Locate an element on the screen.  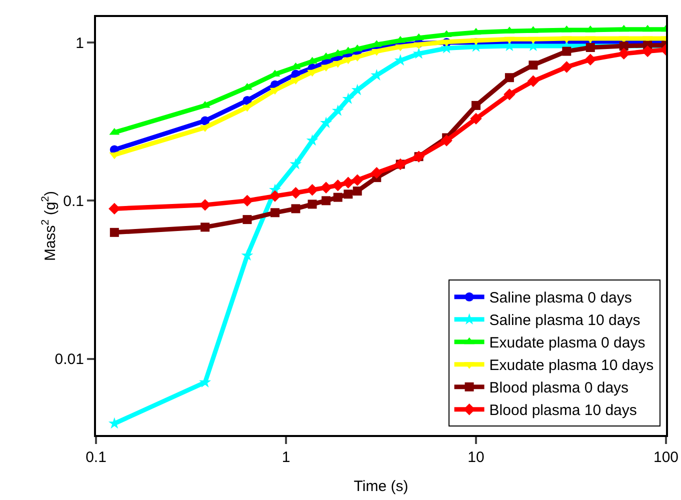
x-tick-label: 100 is located at coordinates (666, 457).